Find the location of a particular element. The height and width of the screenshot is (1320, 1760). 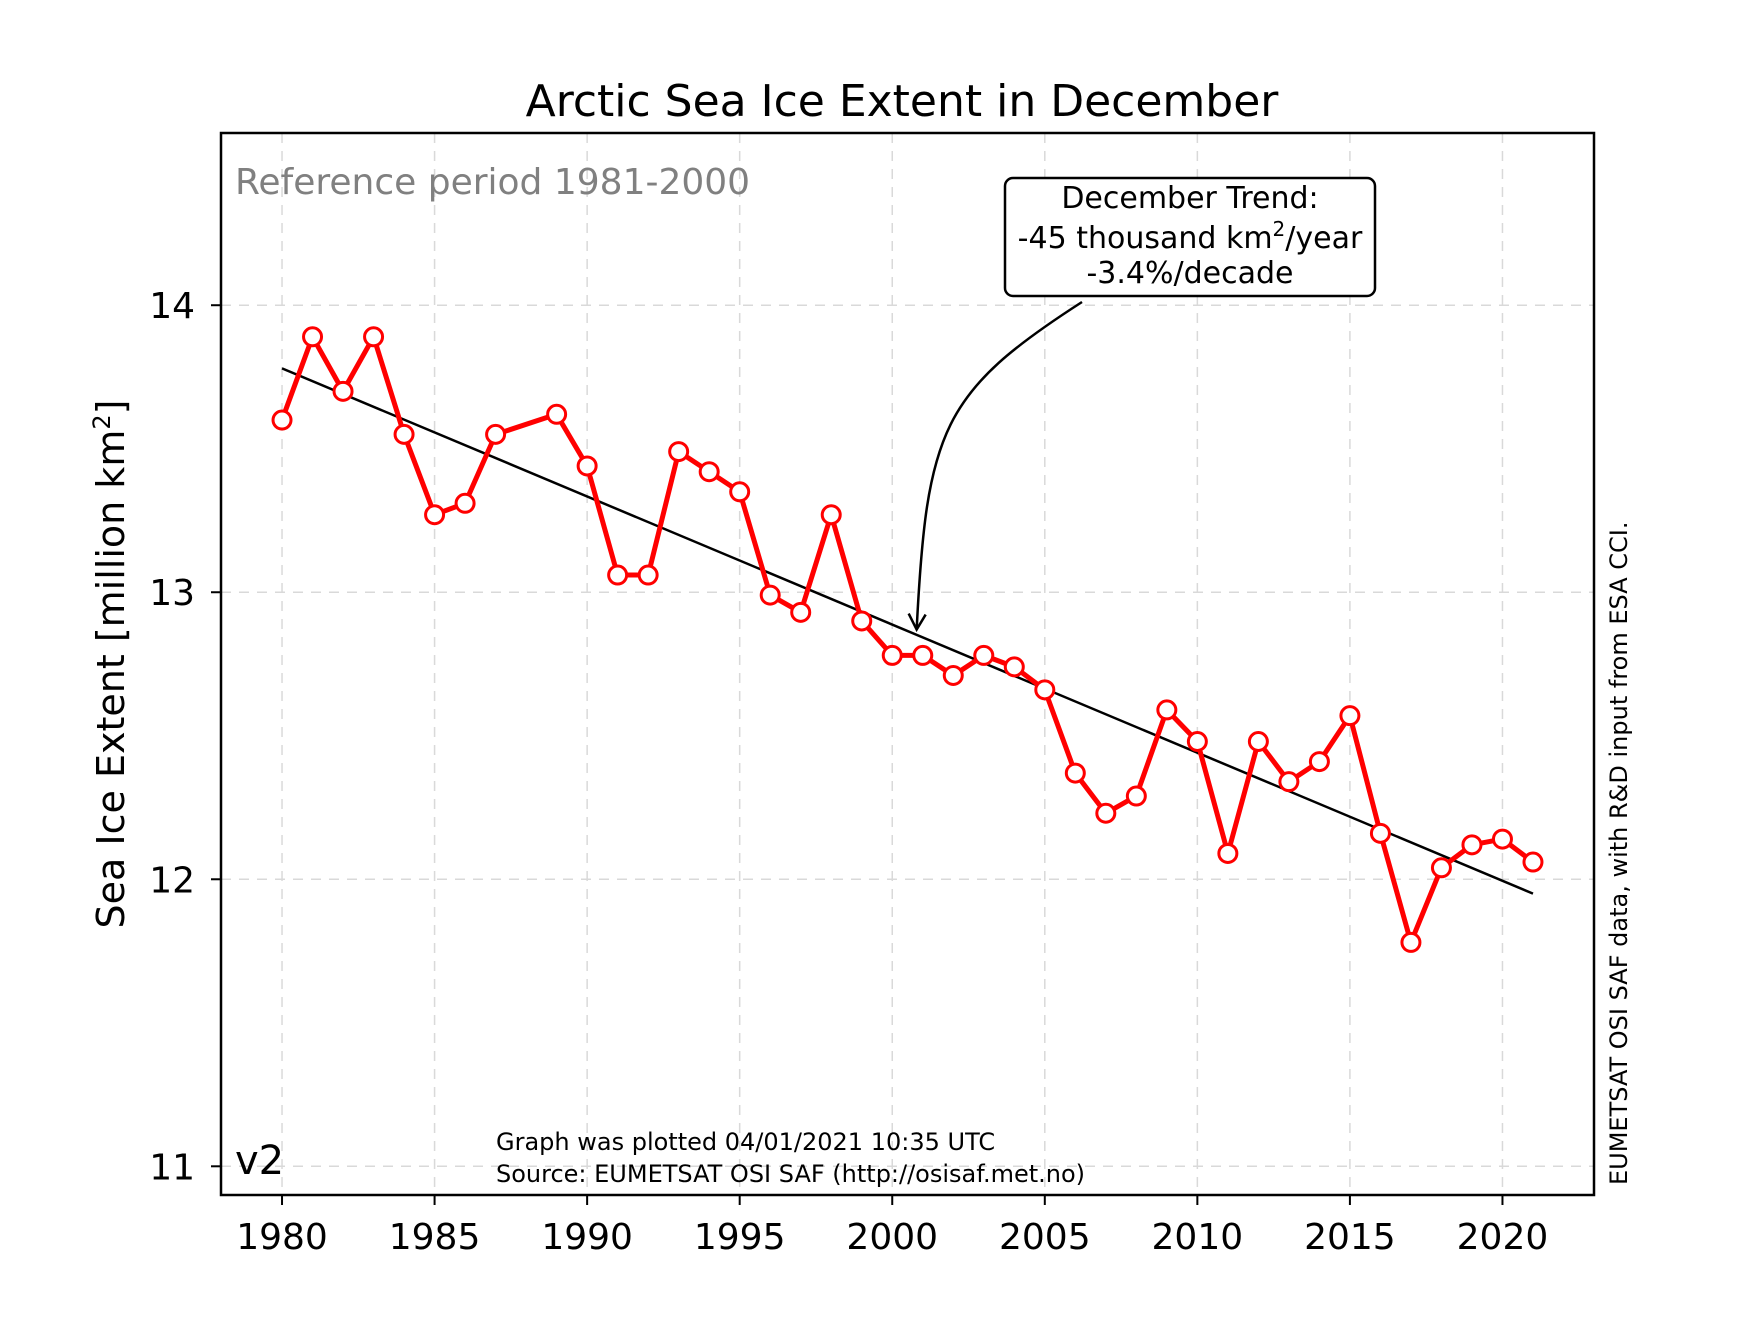

y-tick-label: 13 is located at coordinates (172, 593).